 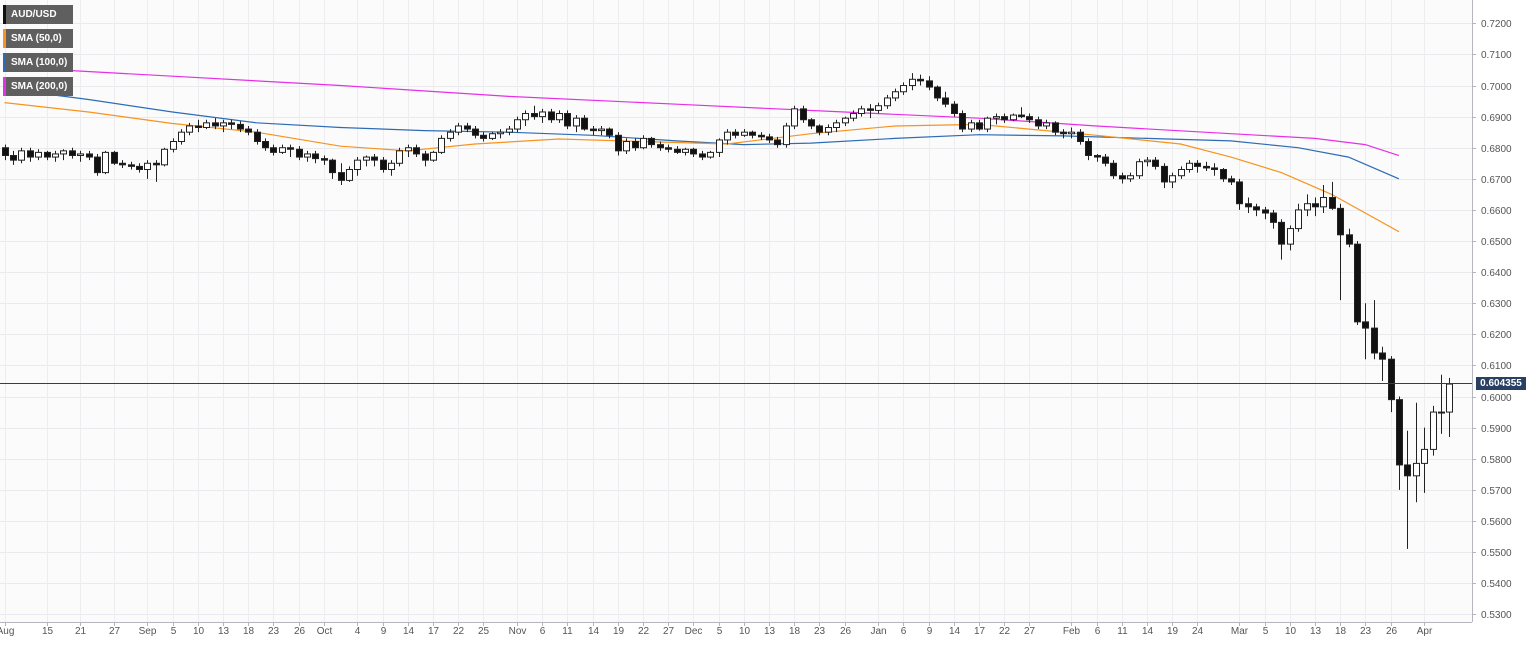 What do you see at coordinates (249, 631) in the screenshot?
I see `x-tick-label: 18` at bounding box center [249, 631].